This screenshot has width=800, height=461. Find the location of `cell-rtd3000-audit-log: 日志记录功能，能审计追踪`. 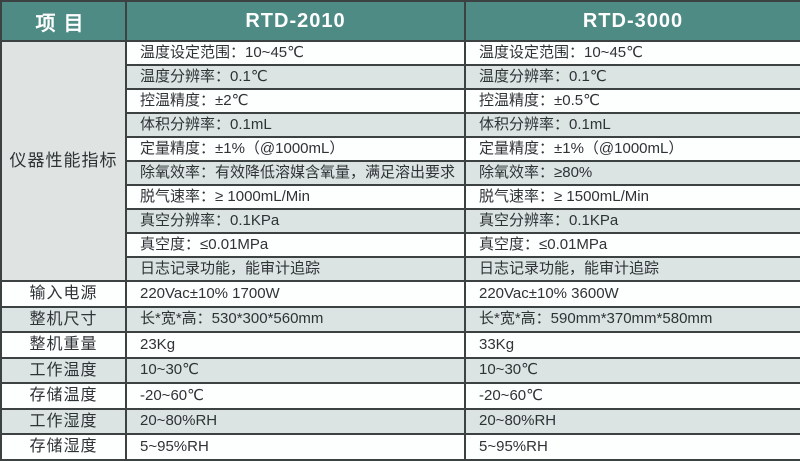

cell-rtd3000-audit-log: 日志记录功能，能审计追踪 is located at coordinates (632, 269).